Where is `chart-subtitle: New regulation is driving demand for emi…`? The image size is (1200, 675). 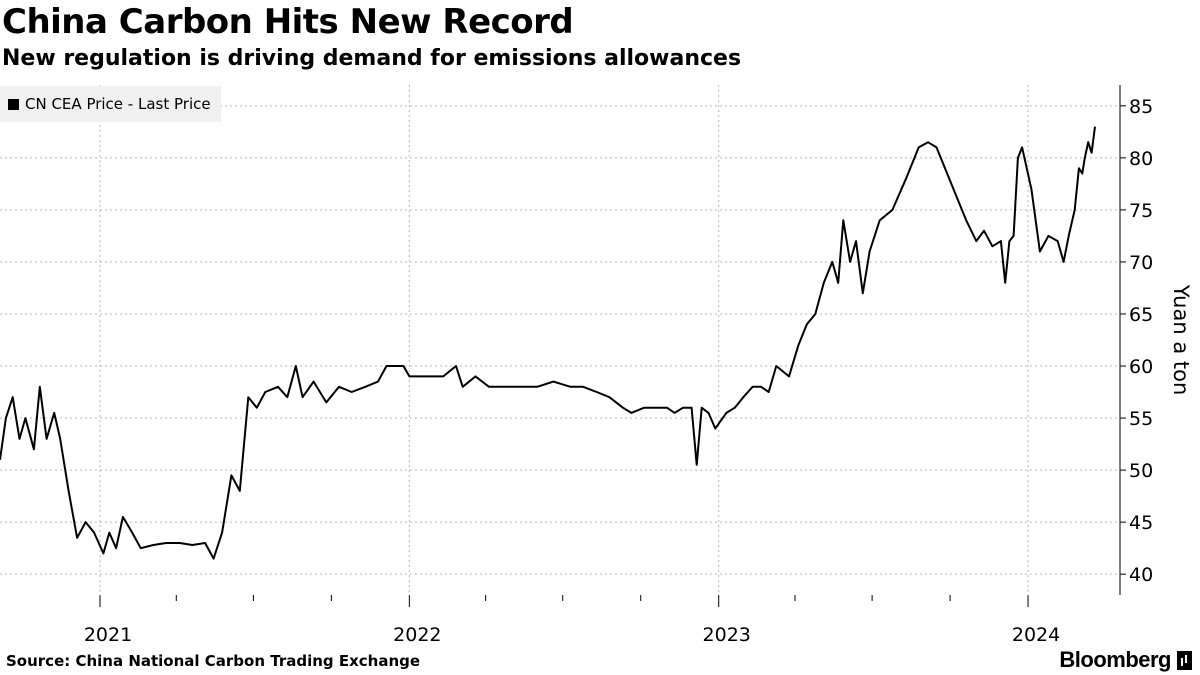
chart-subtitle: New regulation is driving demand for emi… is located at coordinates (372, 58).